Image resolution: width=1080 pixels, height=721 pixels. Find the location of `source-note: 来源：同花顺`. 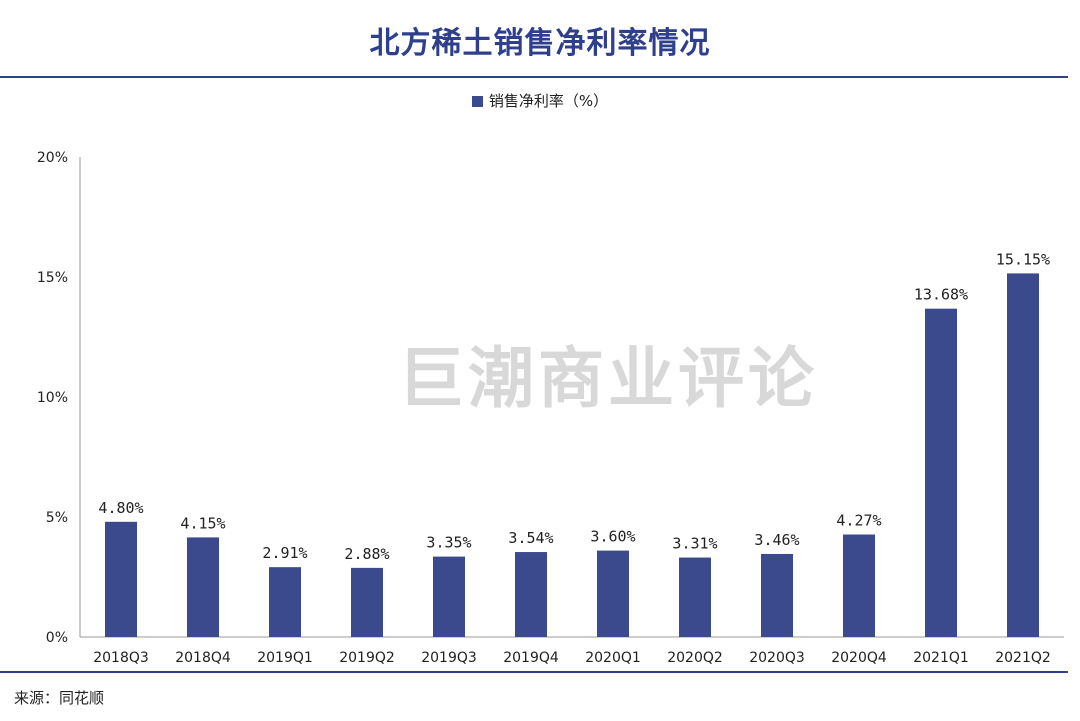

source-note: 来源：同花顺 is located at coordinates (59, 698).